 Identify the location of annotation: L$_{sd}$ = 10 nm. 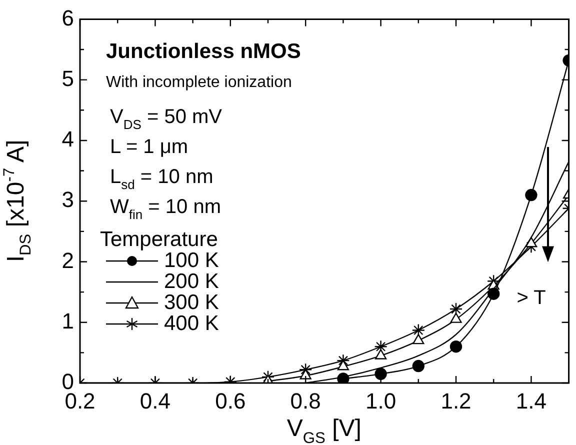
(162, 179).